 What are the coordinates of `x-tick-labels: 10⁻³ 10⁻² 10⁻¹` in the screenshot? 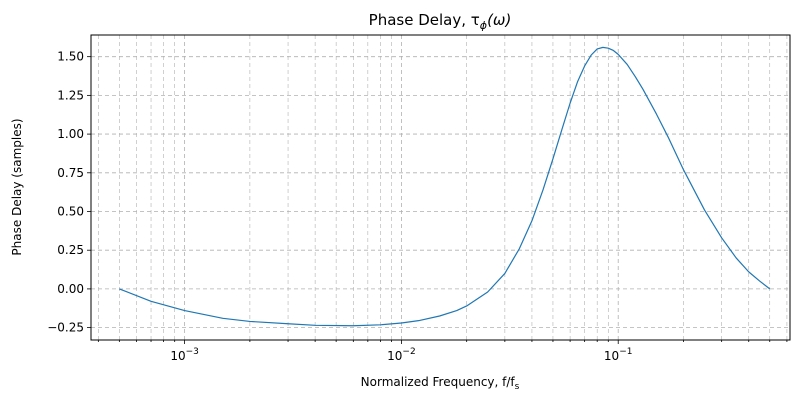 It's located at (401, 355).